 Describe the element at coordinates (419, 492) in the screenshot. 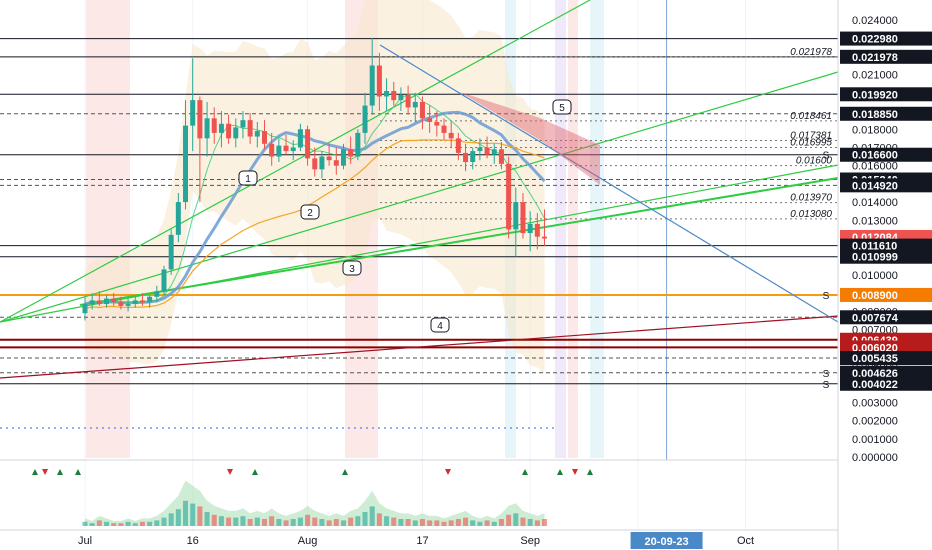

I see `volume-pane` at that location.